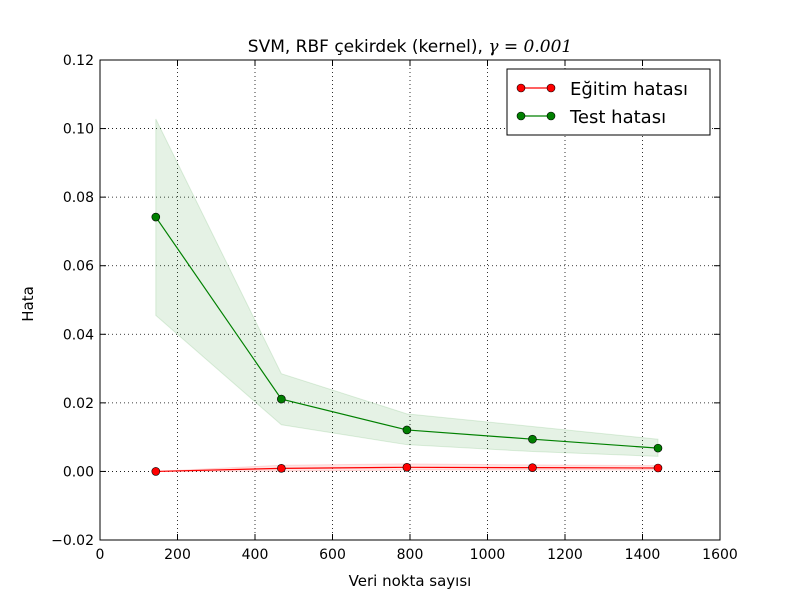 Image resolution: width=800 pixels, height=600 pixels. What do you see at coordinates (629, 89) in the screenshot?
I see `legend-training-label: Eğitim hatası` at bounding box center [629, 89].